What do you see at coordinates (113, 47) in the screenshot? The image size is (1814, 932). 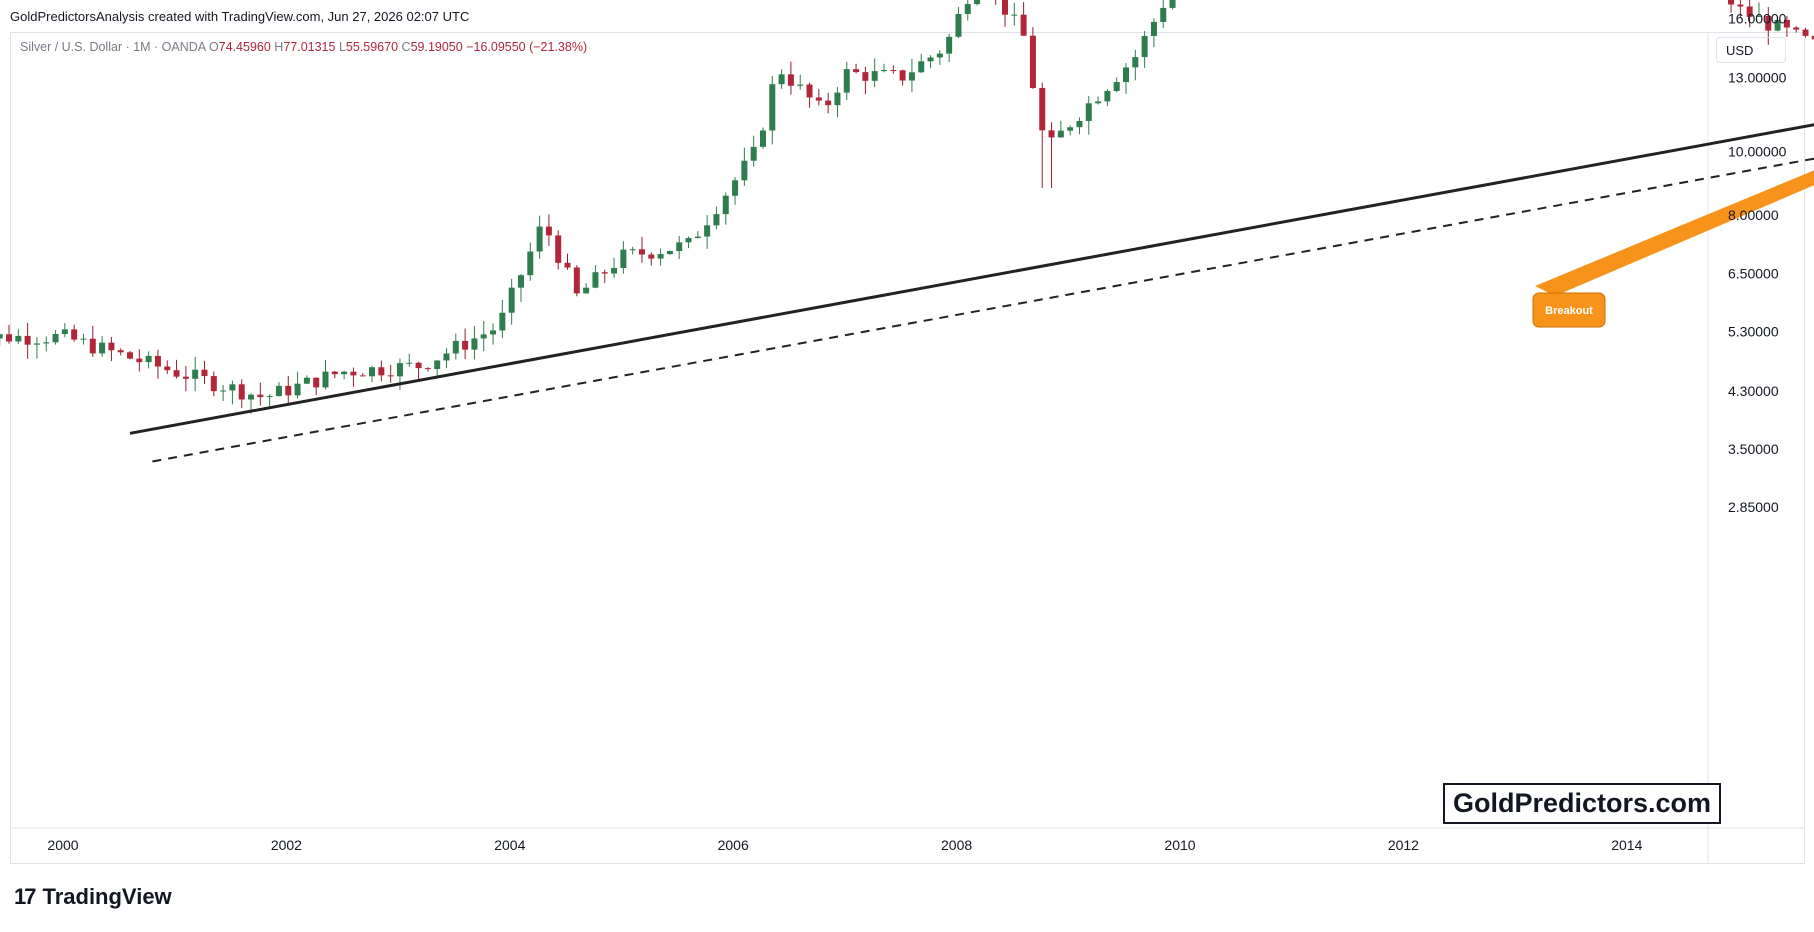 I see `symbol-name: Silver / U.S. Dollar · 1M · OANDA` at bounding box center [113, 47].